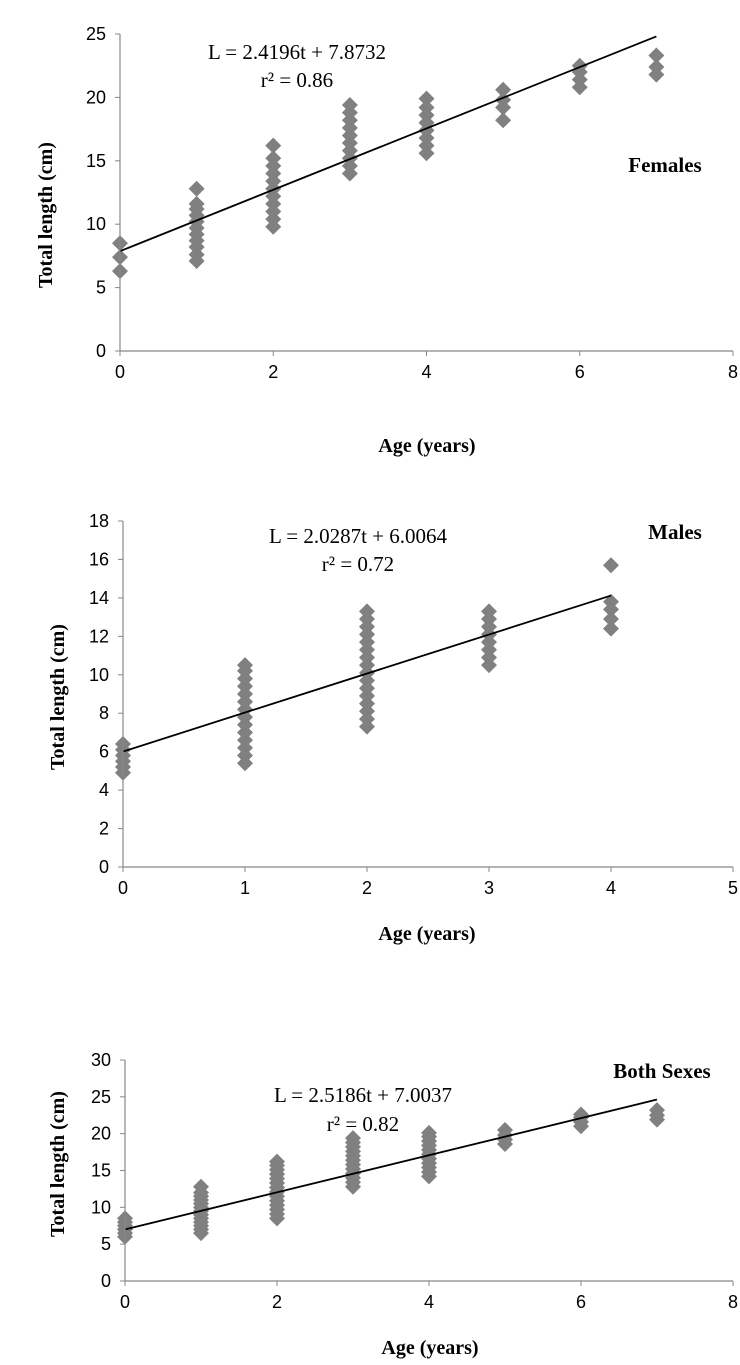 This screenshot has width=740, height=1365. Describe the element at coordinates (96, 224) in the screenshot. I see `females-y-tick-label: 10` at that location.